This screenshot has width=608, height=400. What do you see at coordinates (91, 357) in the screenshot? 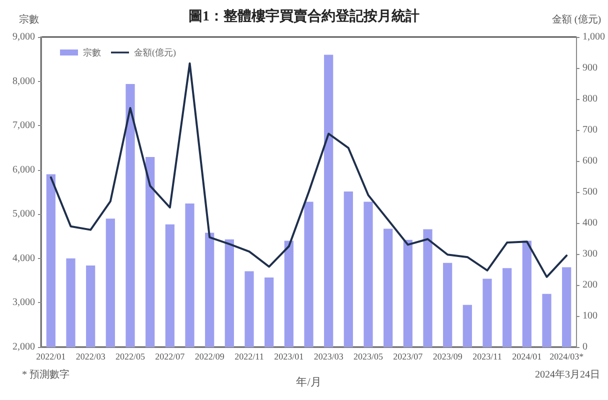
I see `x-tick-label: 2022/03` at bounding box center [91, 357].